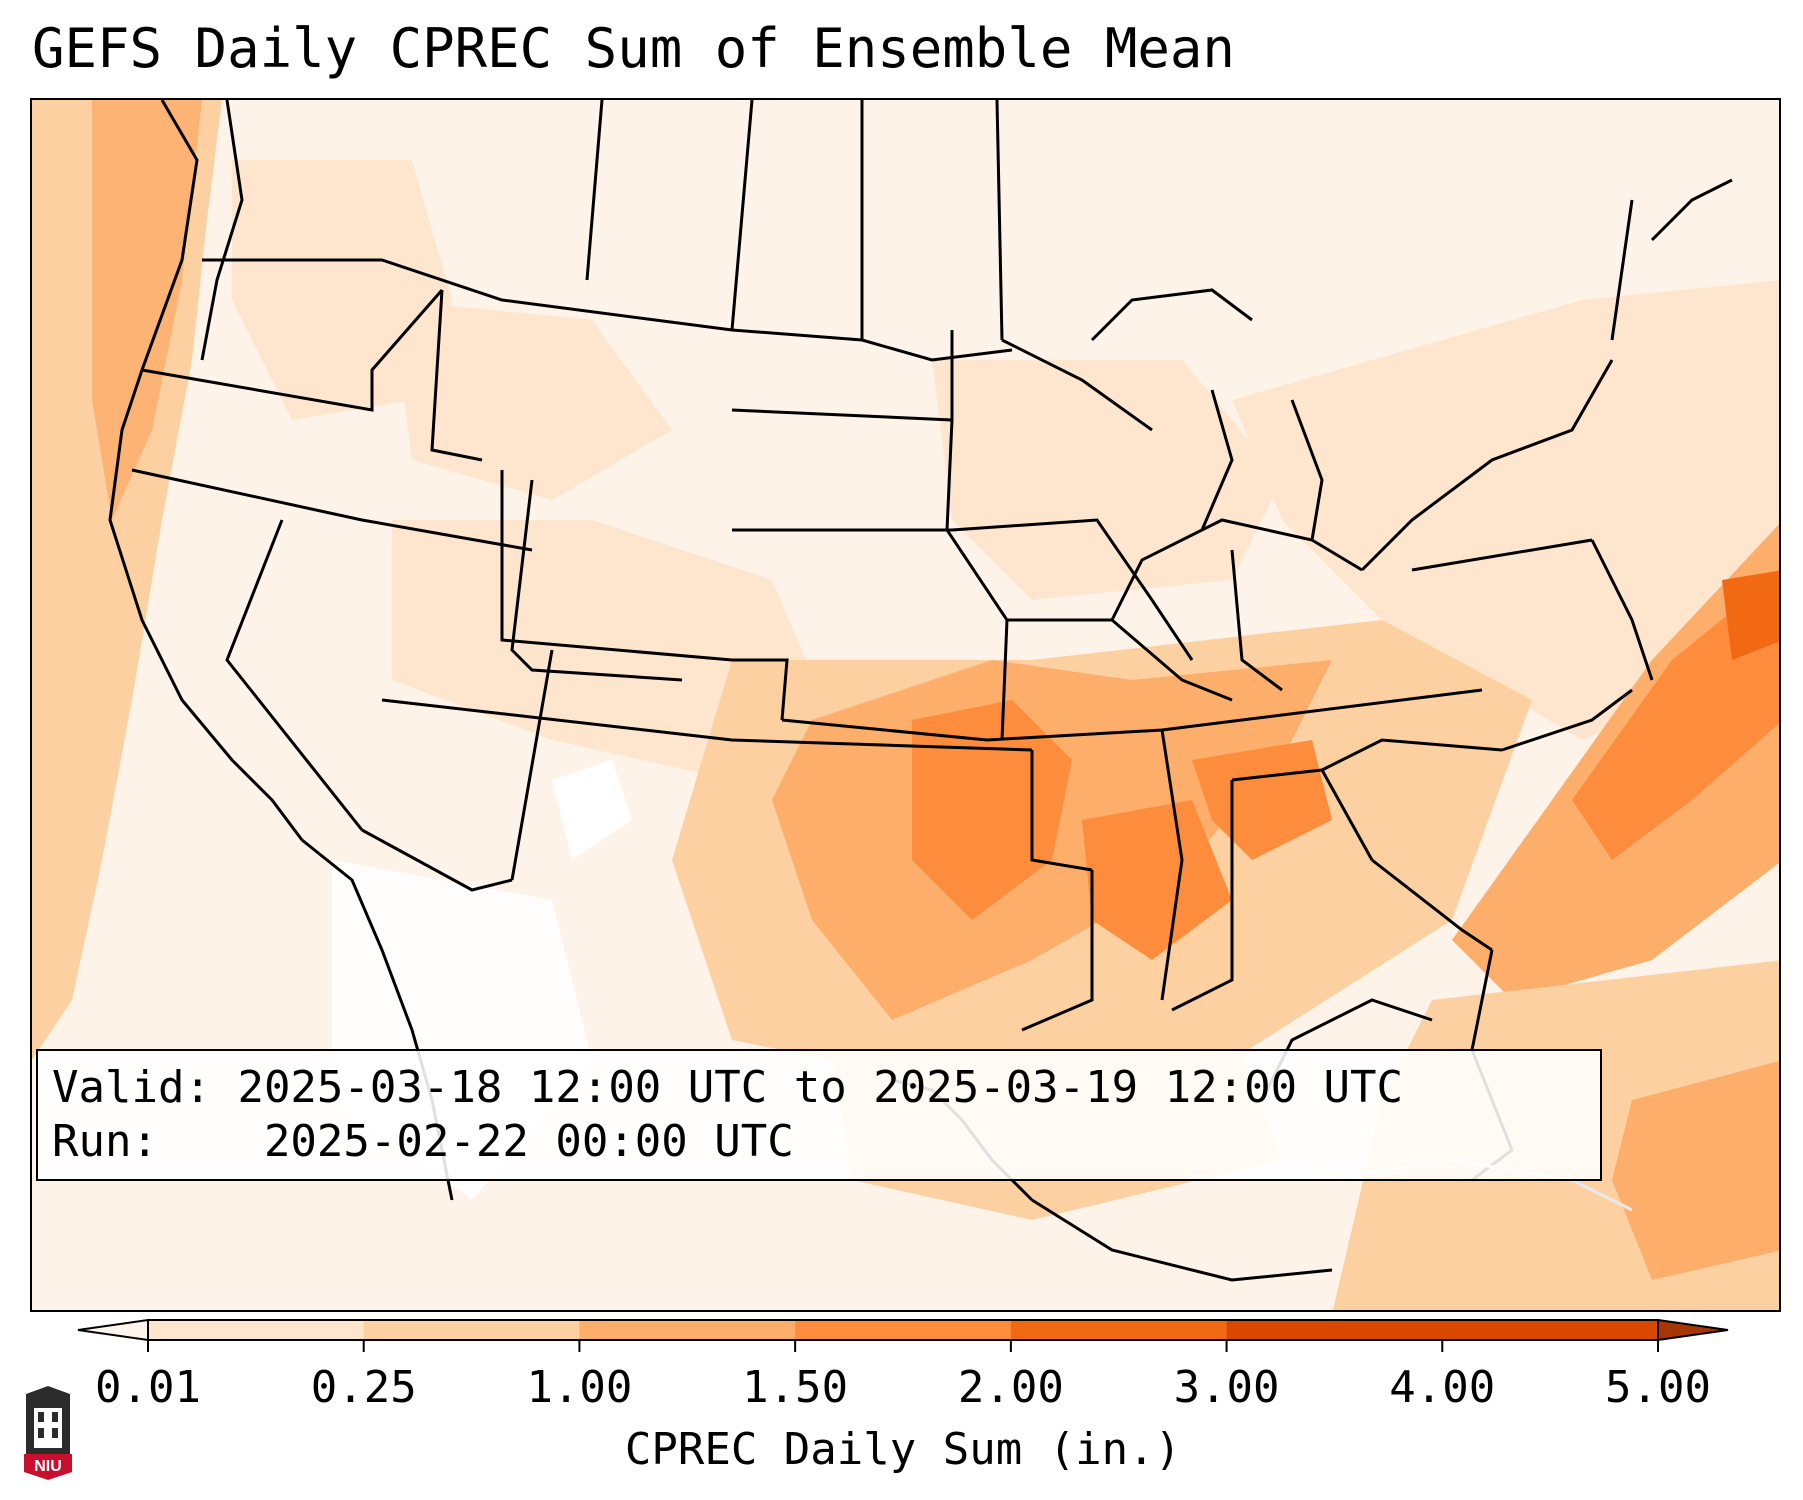  What do you see at coordinates (819, 1142) in the screenshot?
I see `run-time-row: Run: 2025-02-22 00:00 UTC` at bounding box center [819, 1142].